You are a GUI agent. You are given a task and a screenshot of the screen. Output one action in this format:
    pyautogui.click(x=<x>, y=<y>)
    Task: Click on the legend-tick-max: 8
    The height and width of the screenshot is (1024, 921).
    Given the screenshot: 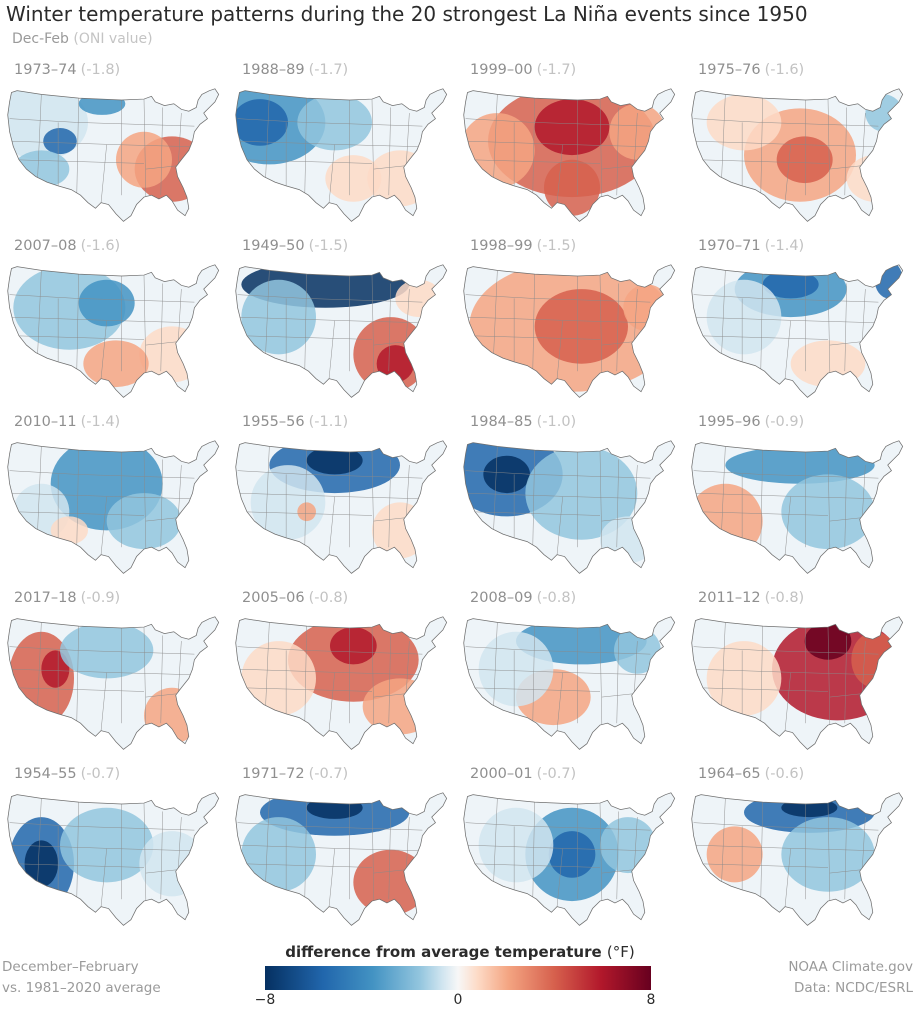 What is the action you would take?
    pyautogui.click(x=651, y=1000)
    